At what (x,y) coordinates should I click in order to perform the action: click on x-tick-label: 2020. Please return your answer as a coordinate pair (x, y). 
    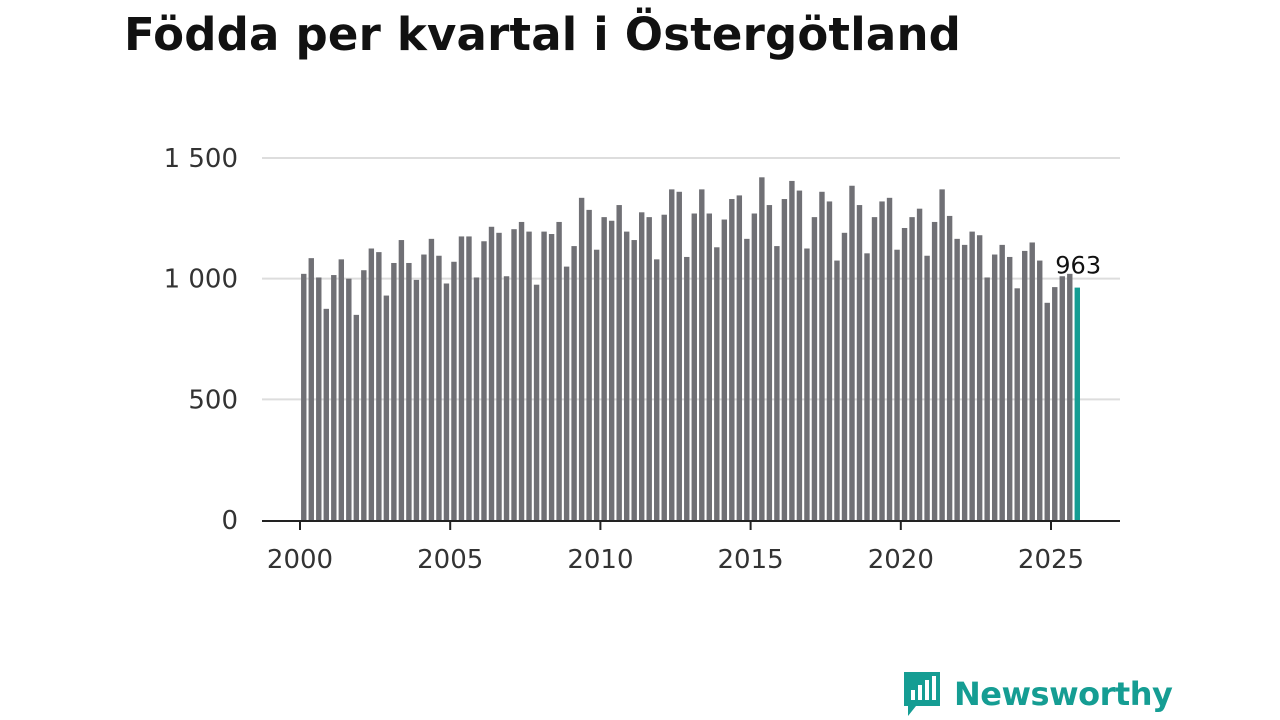
    Looking at the image, I should click on (901, 560).